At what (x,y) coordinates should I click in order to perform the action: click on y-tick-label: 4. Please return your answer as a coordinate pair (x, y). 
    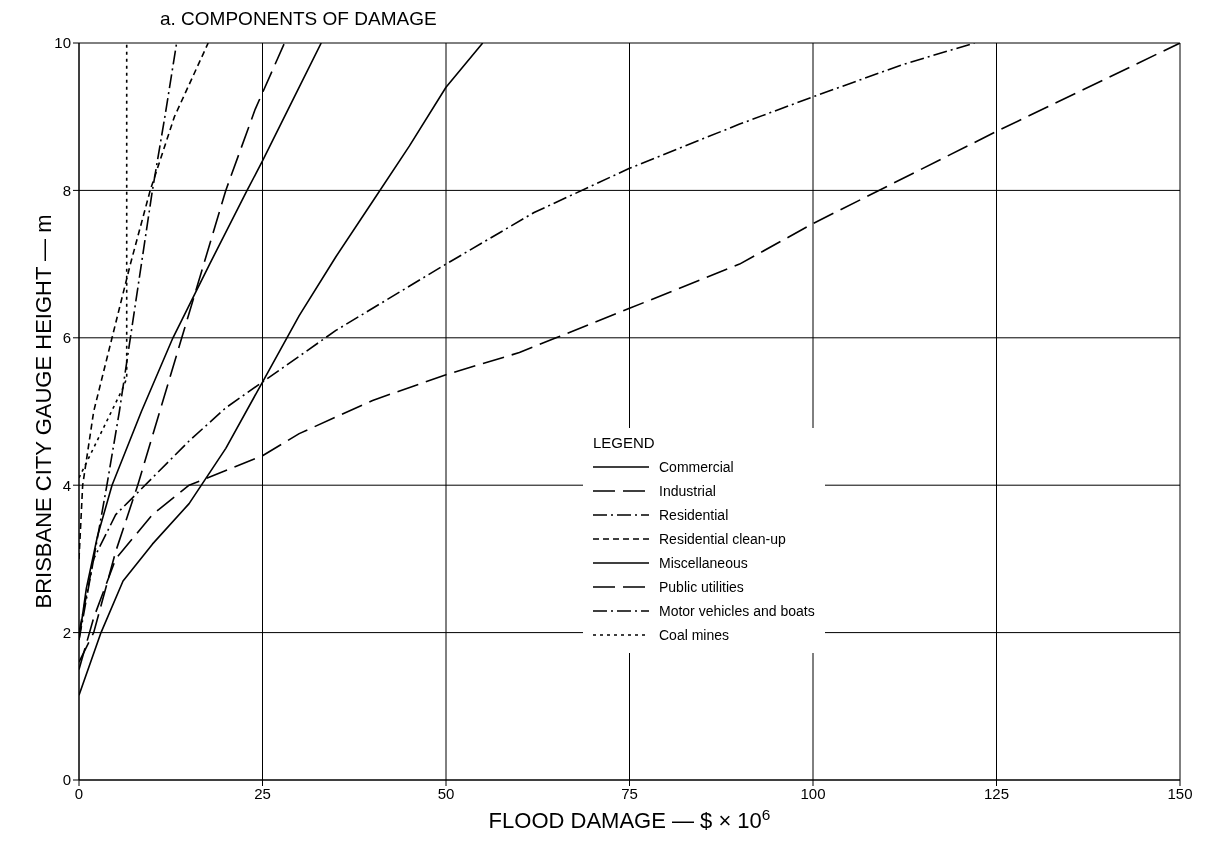
    Looking at the image, I should click on (66, 485).